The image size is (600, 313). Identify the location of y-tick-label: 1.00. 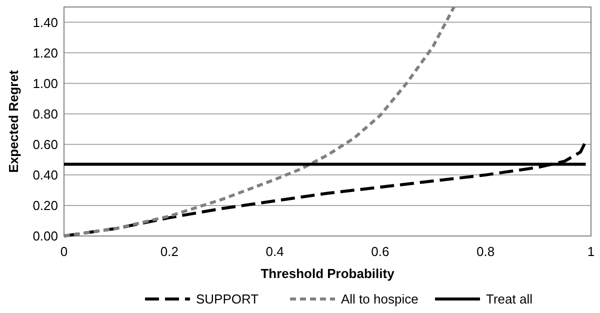
(45, 83).